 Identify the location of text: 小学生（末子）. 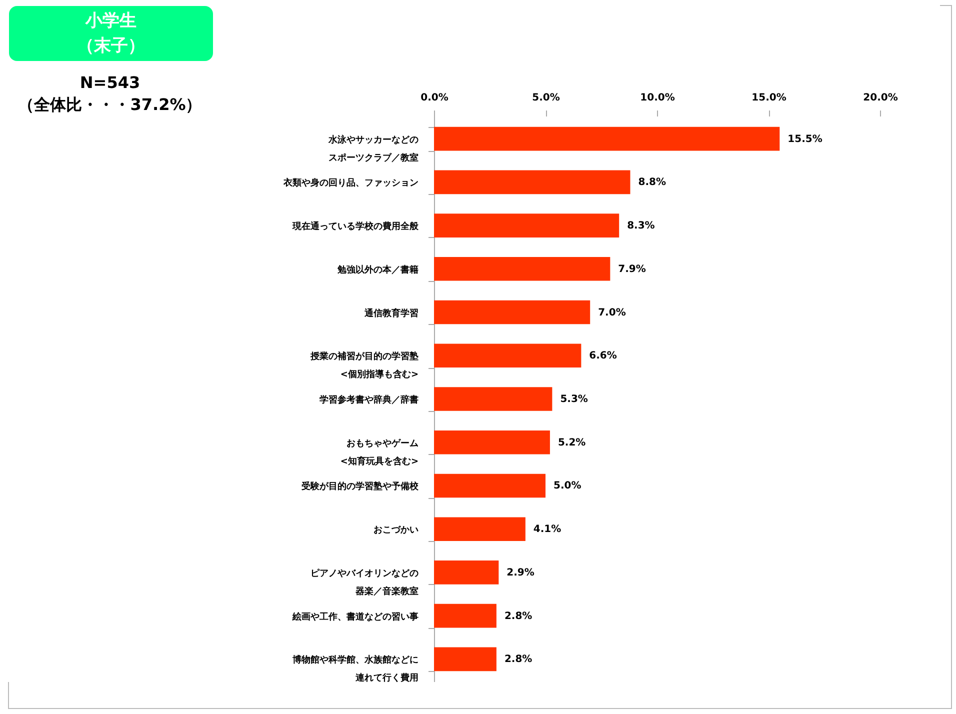
(111, 33).